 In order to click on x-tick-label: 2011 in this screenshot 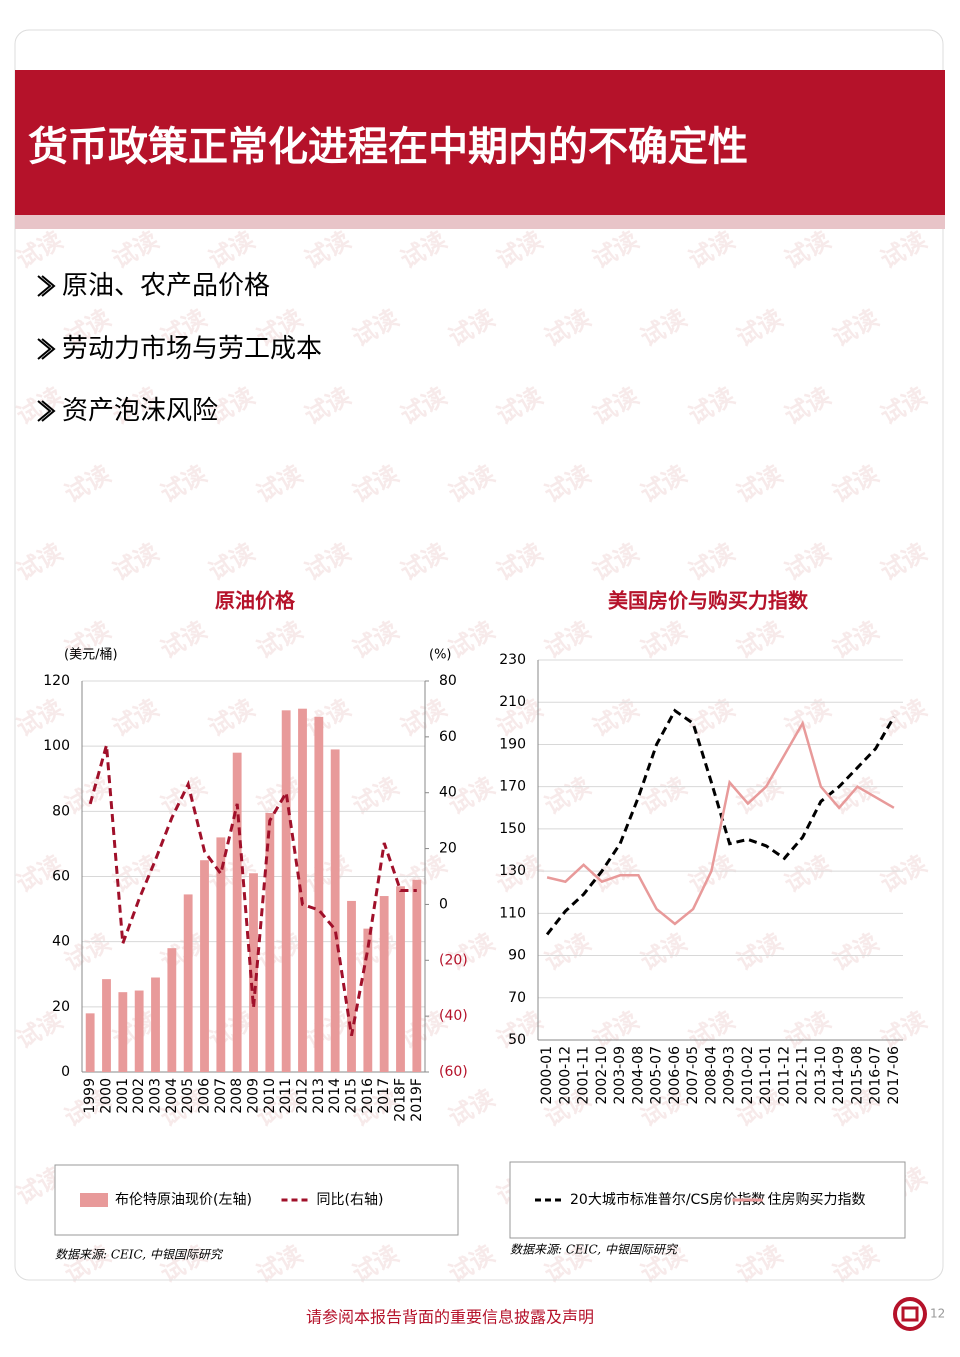, I will do `click(286, 1096)`.